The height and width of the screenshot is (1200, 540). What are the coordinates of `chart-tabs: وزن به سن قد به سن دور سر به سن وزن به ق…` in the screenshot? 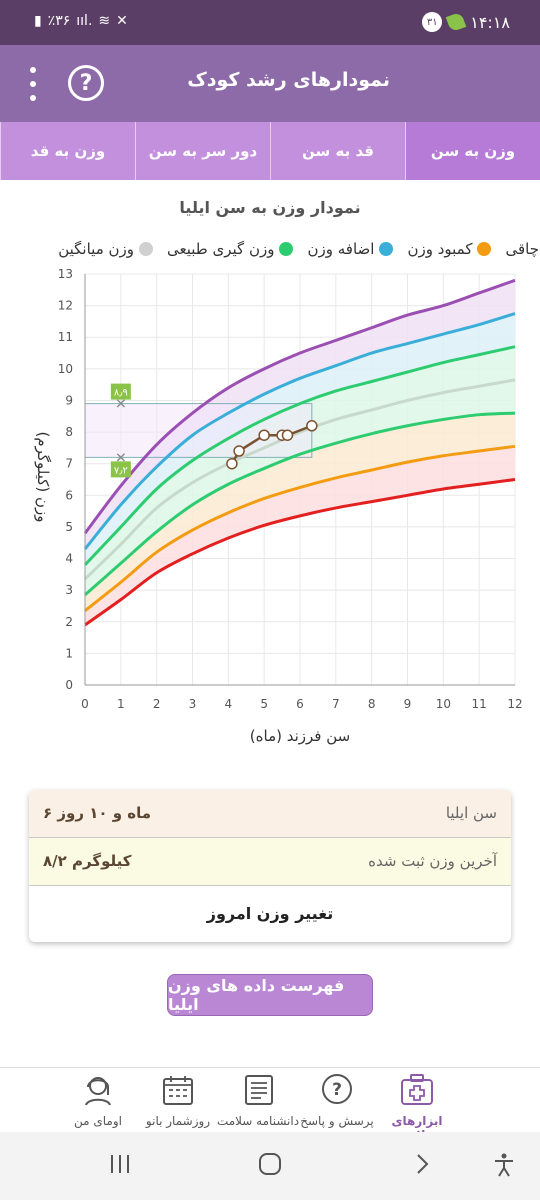 It's located at (270, 151).